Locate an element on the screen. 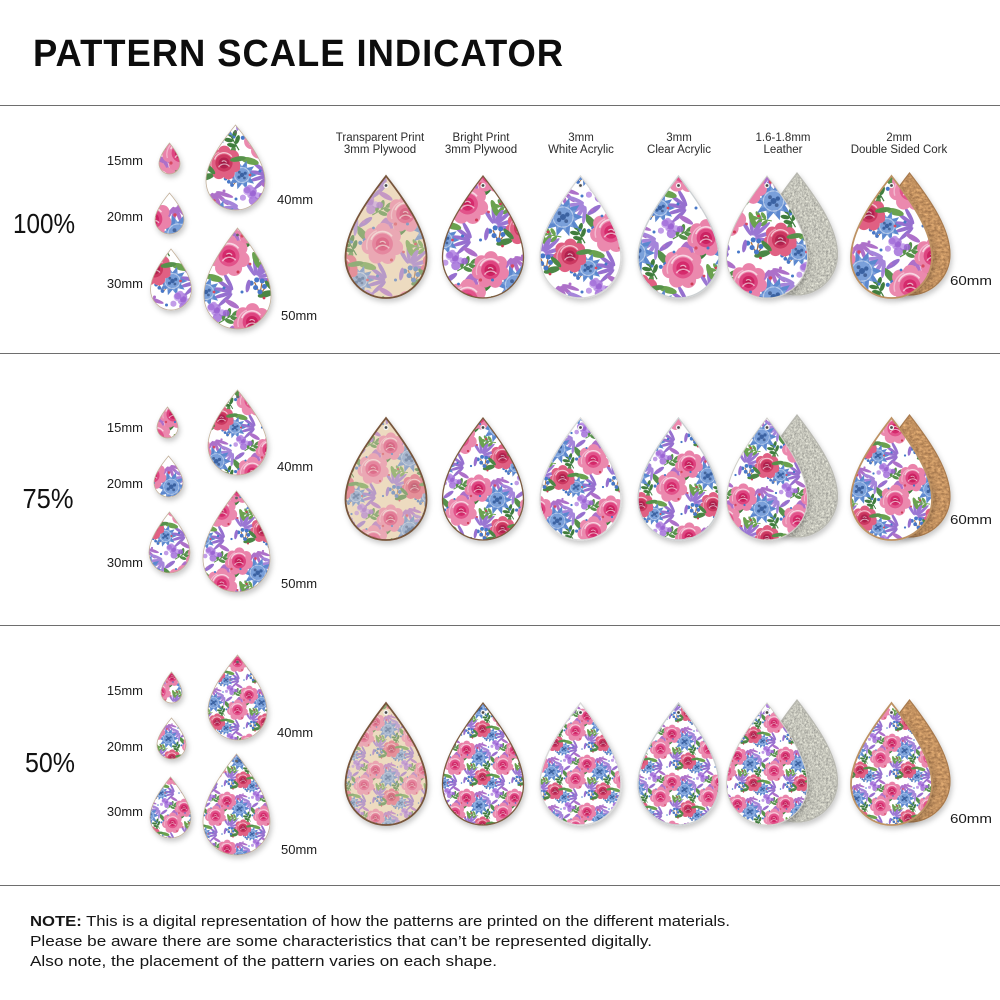 The image size is (1000, 1000). svg-text: 2mm is located at coordinates (899, 138).